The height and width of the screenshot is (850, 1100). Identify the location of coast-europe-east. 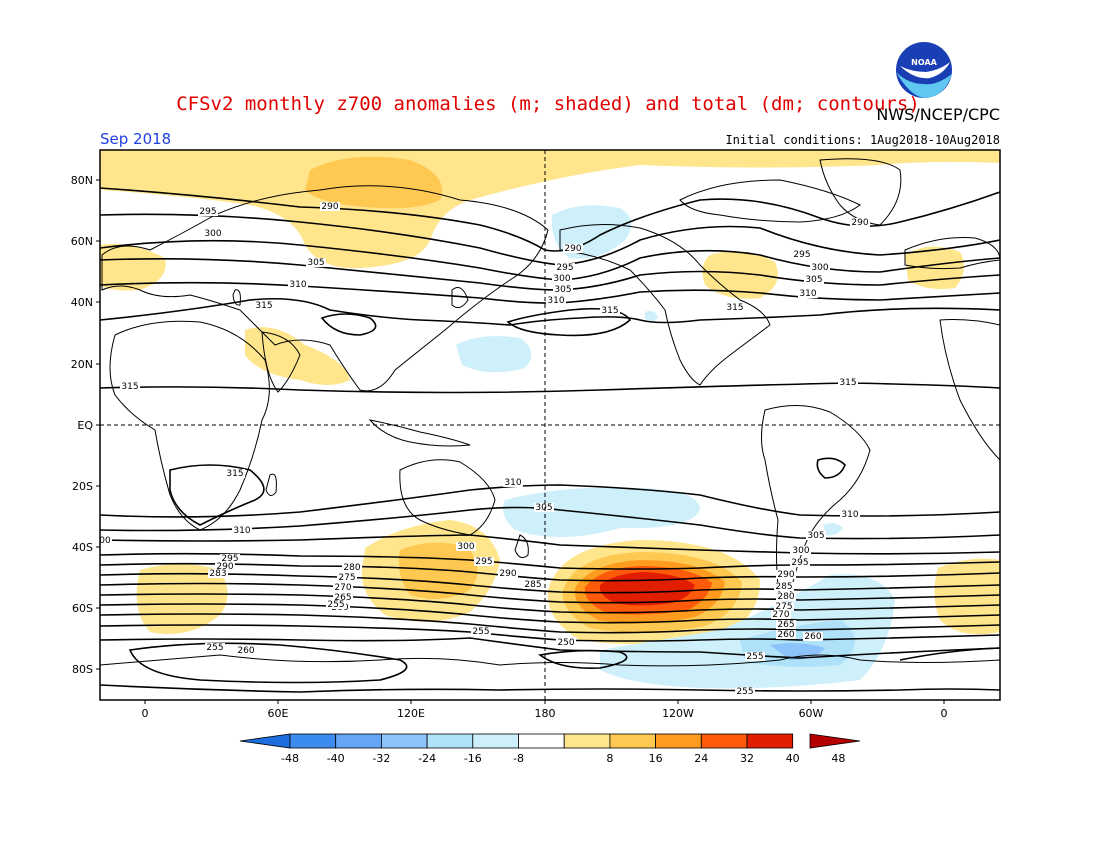
(952, 253).